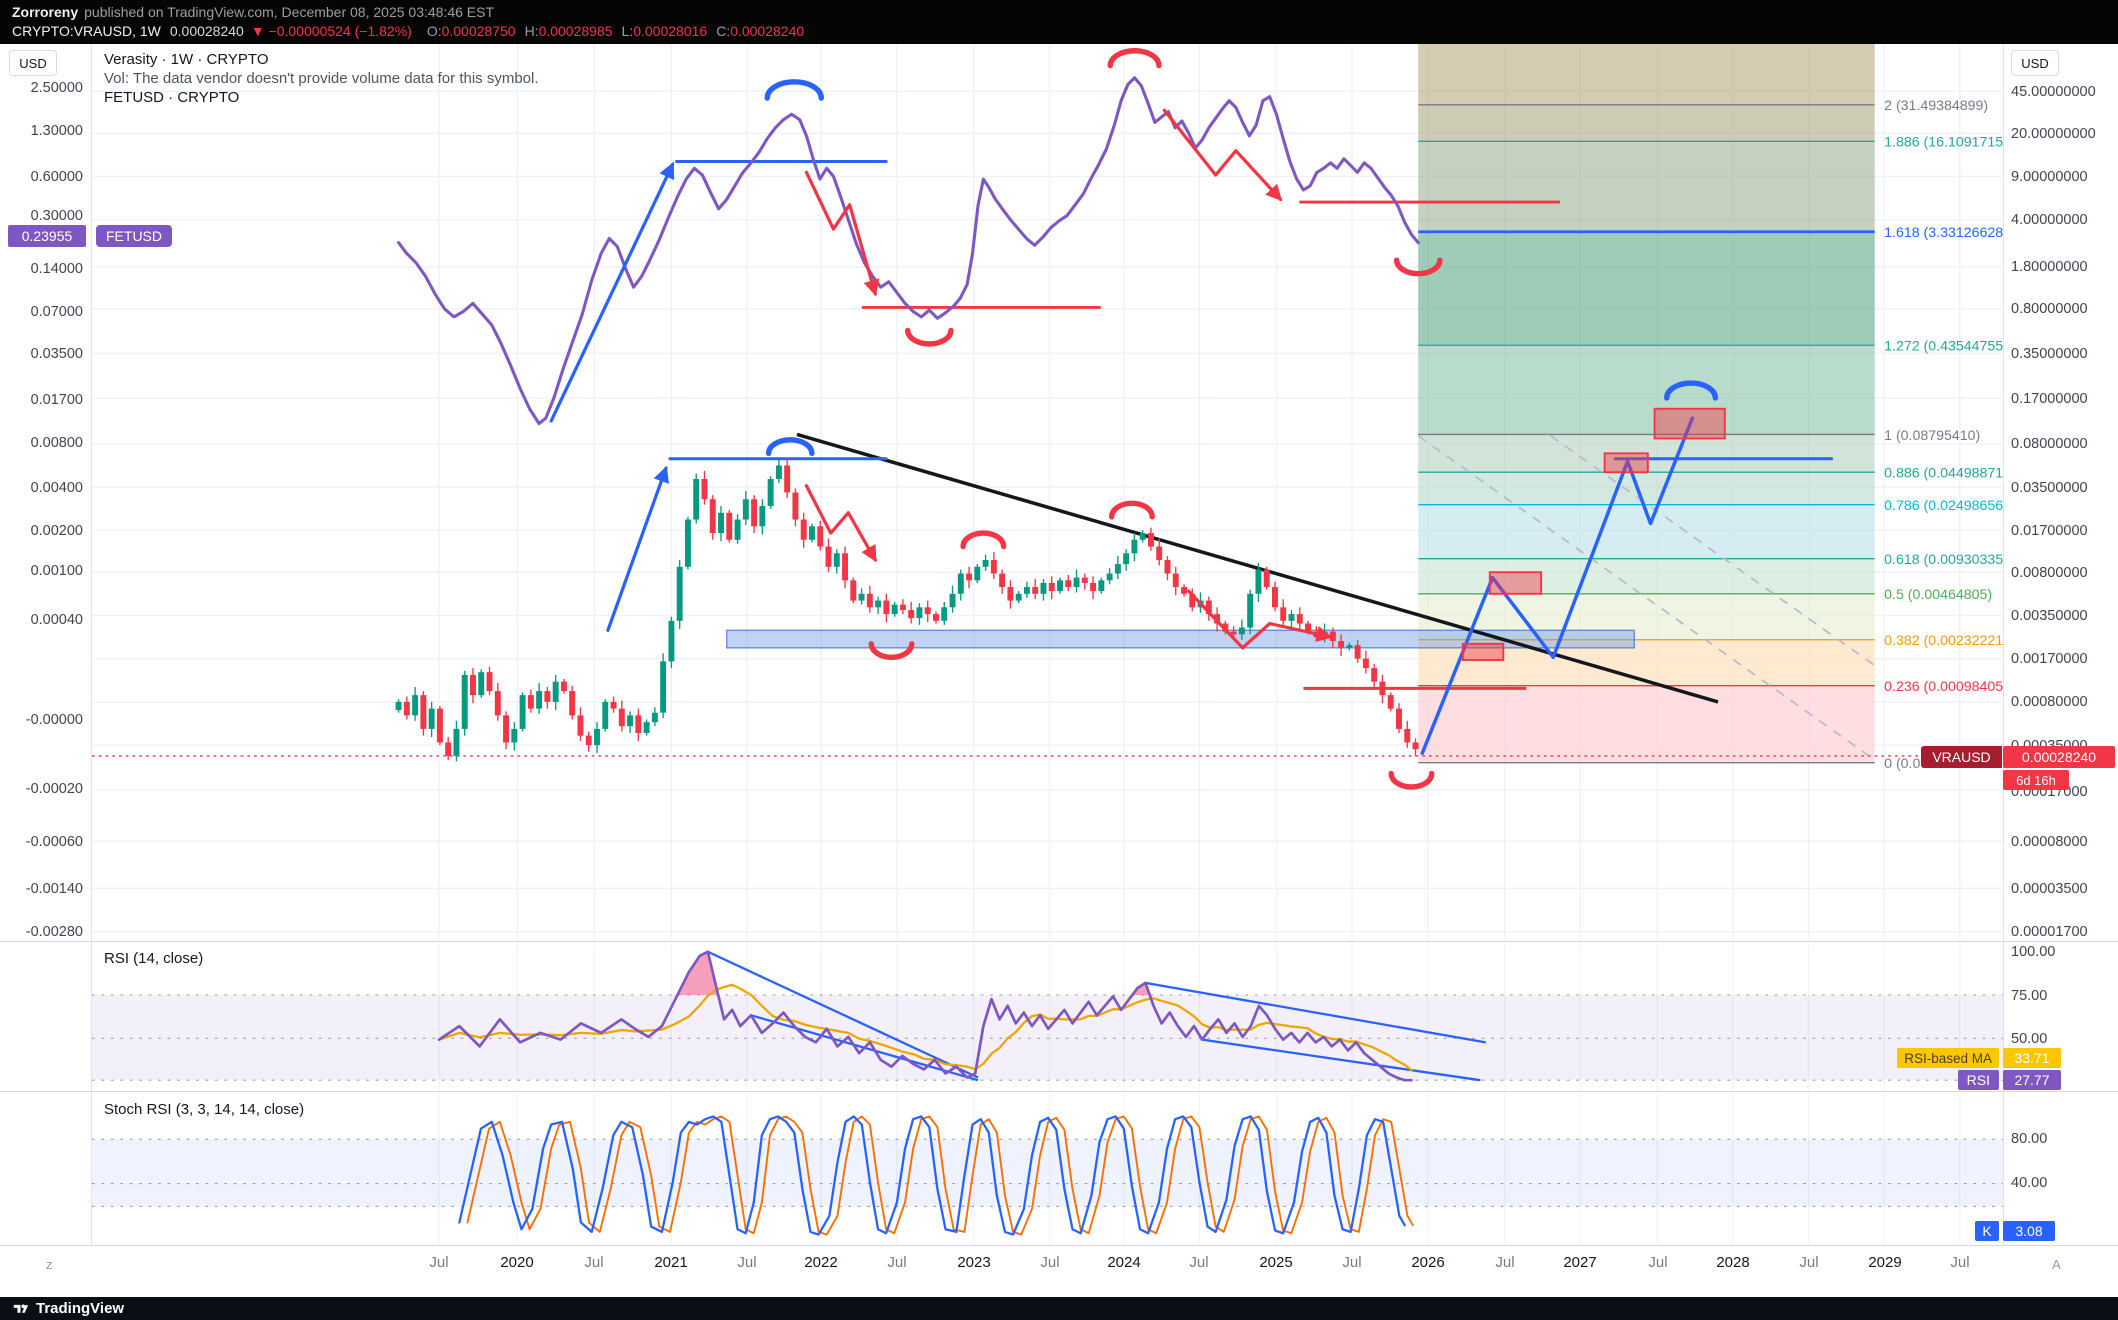 Image resolution: width=2118 pixels, height=1320 pixels. Describe the element at coordinates (21, 1308) in the screenshot. I see `tradingview-logo-icon` at that location.